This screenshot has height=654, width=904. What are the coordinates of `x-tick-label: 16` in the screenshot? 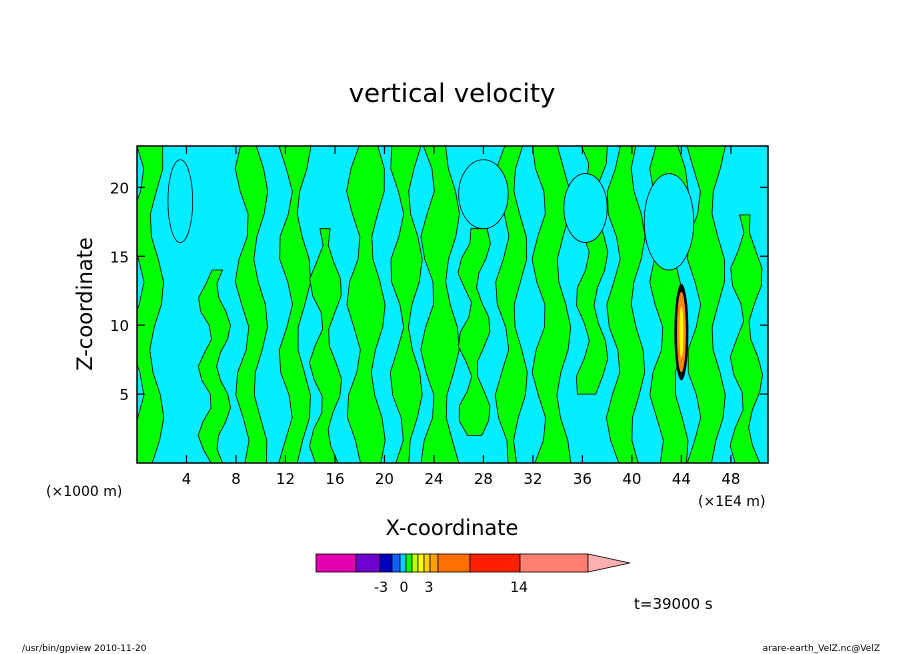 It's located at (334, 479).